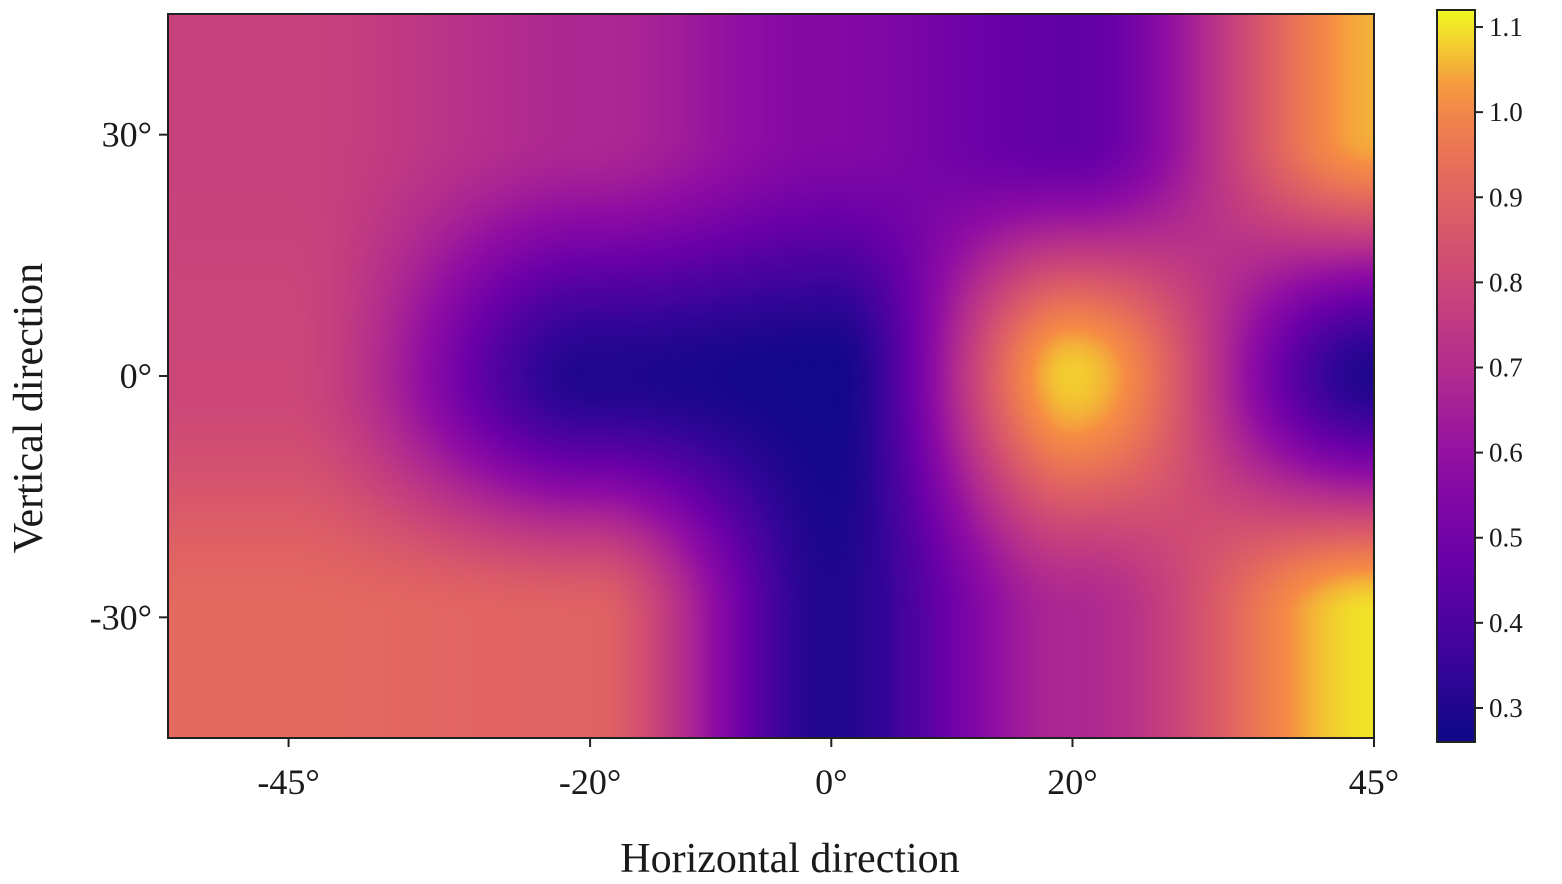  Describe the element at coordinates (127, 135) in the screenshot. I see `y-tick-label: 30°` at that location.